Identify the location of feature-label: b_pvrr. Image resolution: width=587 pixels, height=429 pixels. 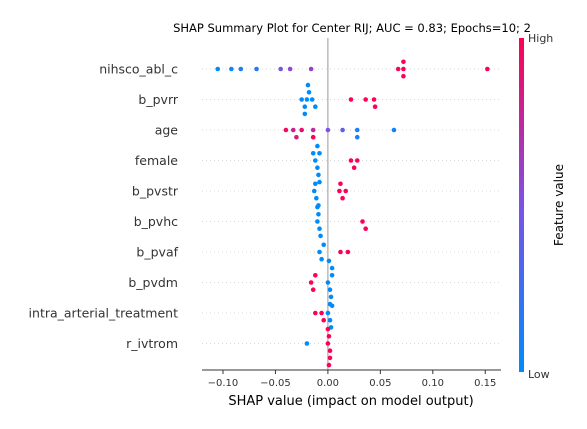
(158, 99).